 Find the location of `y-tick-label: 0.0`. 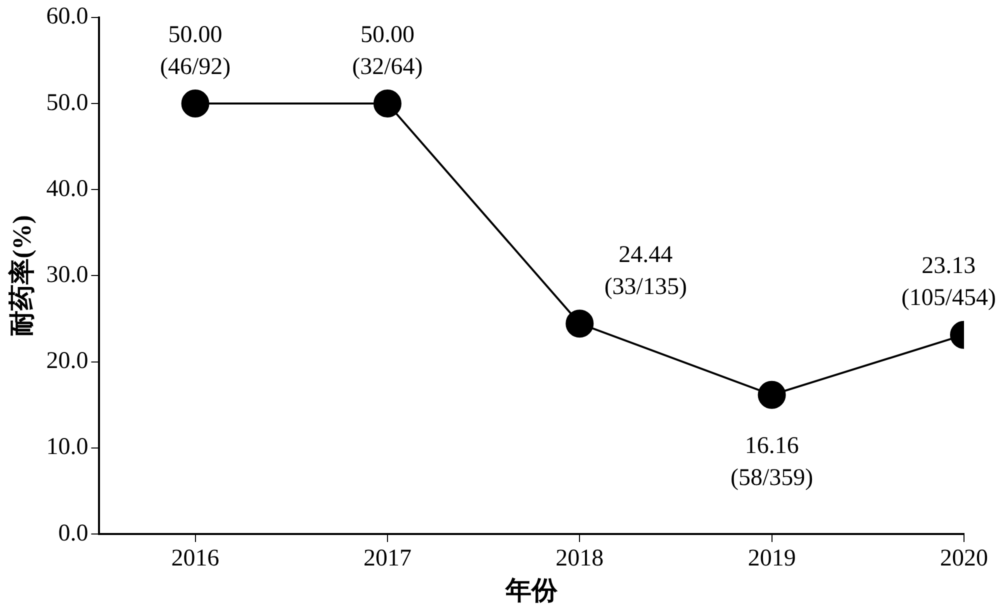

y-tick-label: 0.0 is located at coordinates (73, 533).